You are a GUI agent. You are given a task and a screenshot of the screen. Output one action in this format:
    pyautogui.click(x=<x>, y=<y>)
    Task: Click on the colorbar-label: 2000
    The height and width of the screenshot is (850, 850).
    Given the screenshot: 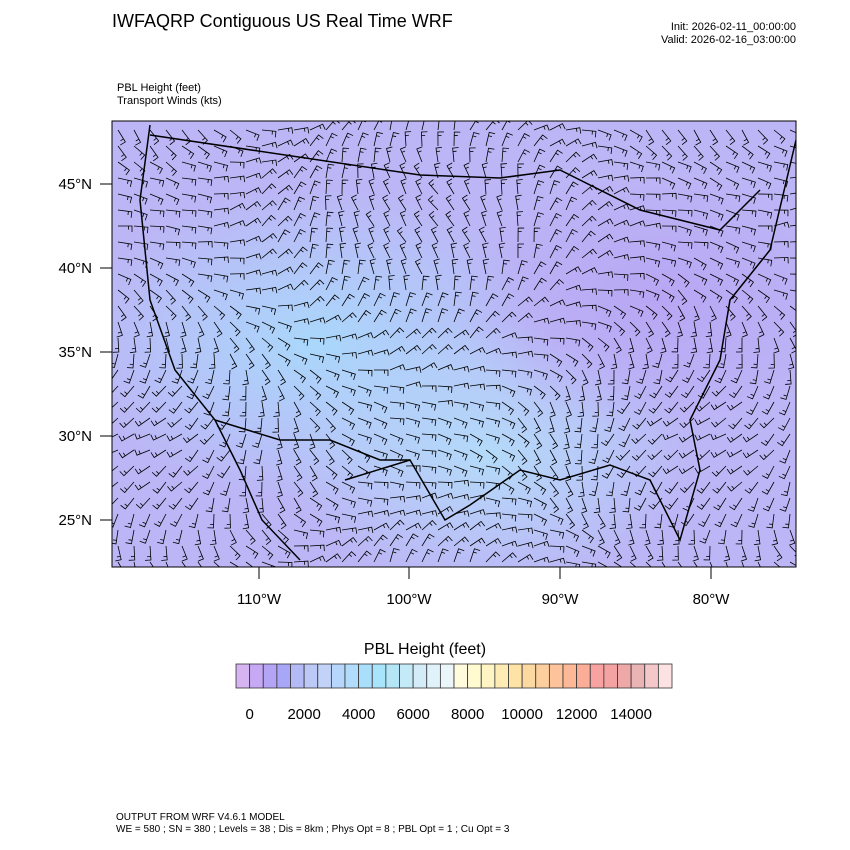 What is the action you would take?
    pyautogui.click(x=303, y=714)
    